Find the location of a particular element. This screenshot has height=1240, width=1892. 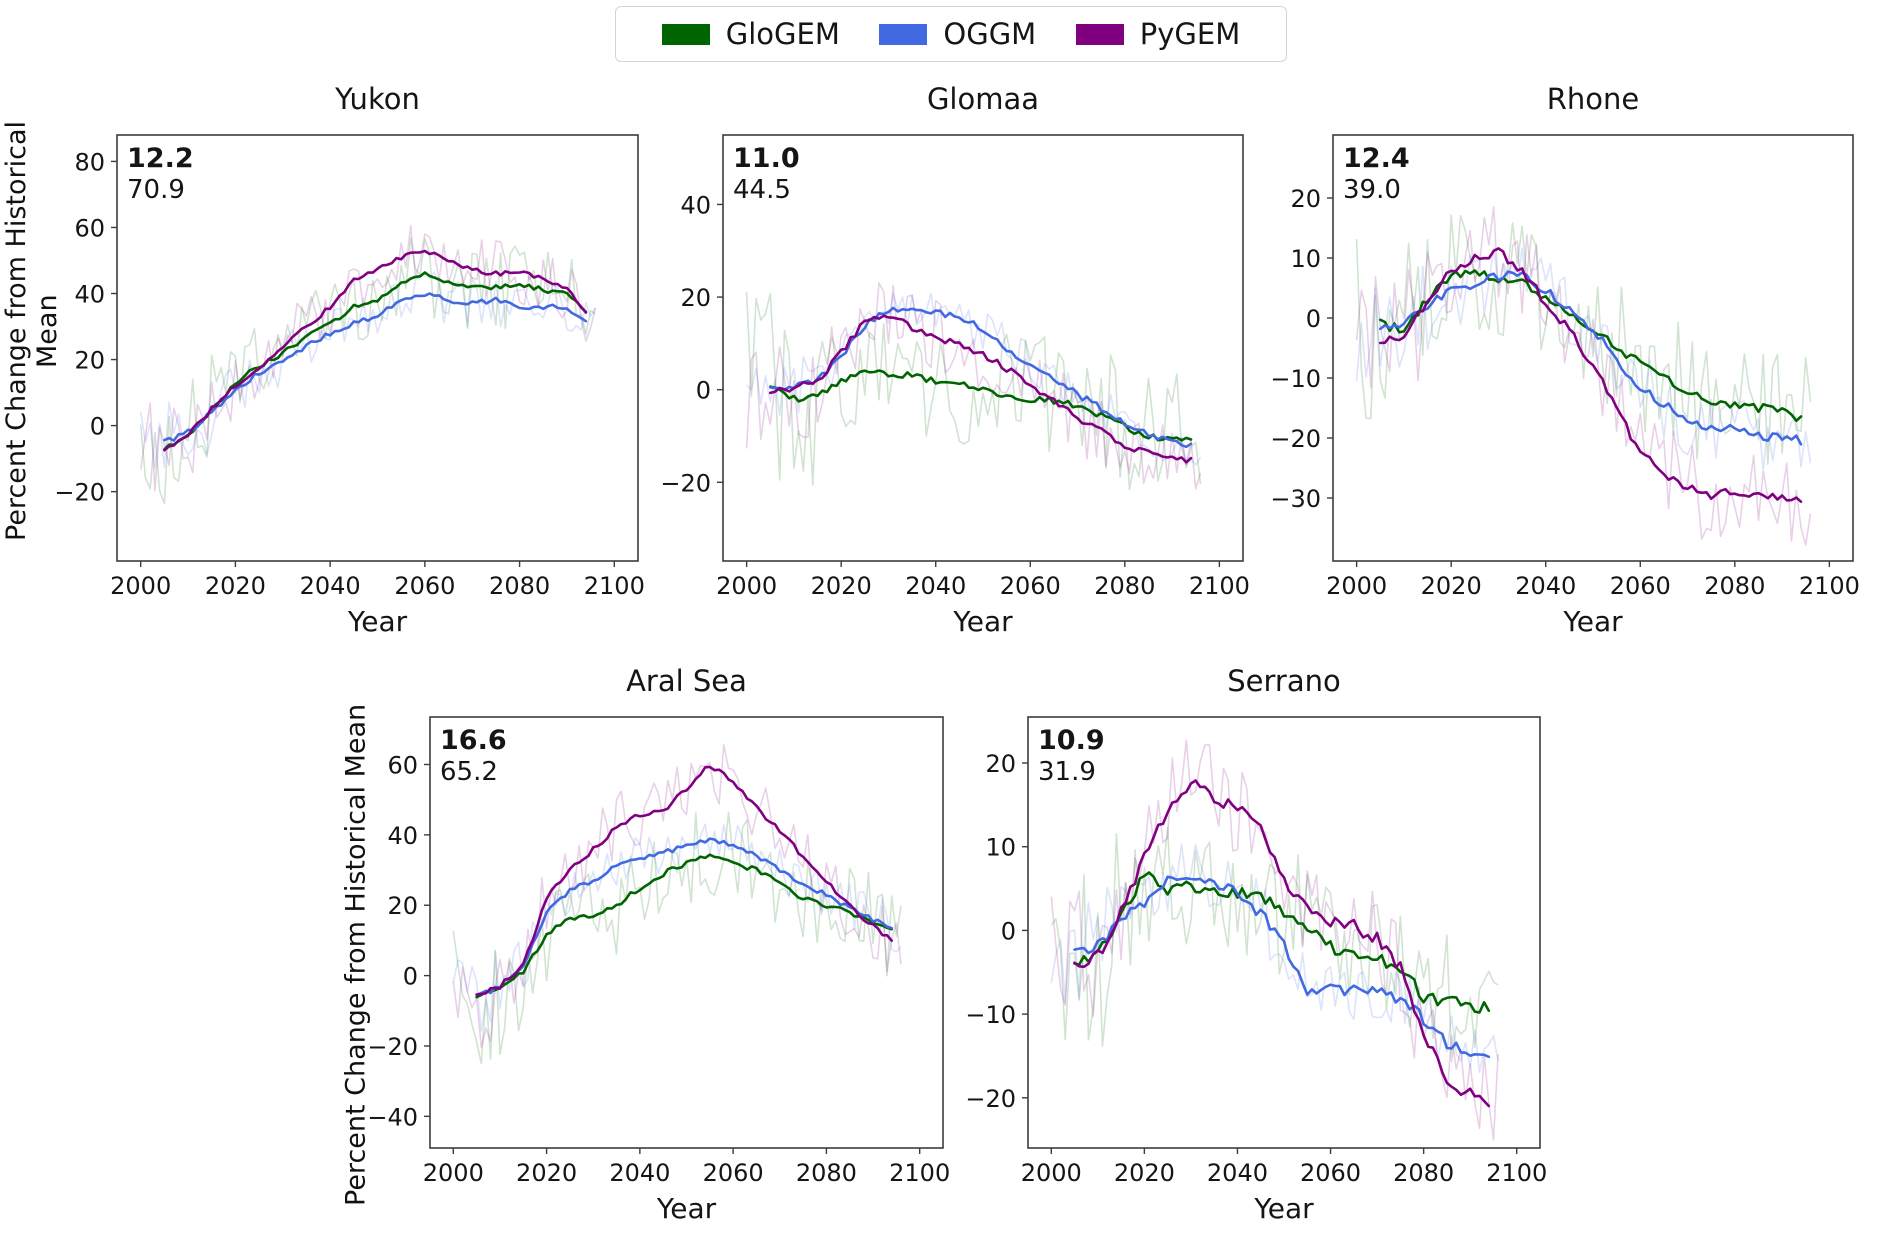

legend-item-pygem: PyGEM is located at coordinates (1157, 34).